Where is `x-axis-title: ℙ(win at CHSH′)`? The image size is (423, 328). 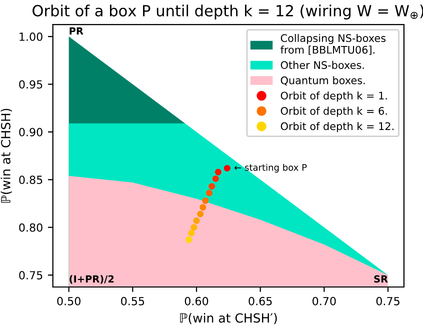
x-axis-title: ℙ(win at CHSH′) is located at coordinates (228, 318).